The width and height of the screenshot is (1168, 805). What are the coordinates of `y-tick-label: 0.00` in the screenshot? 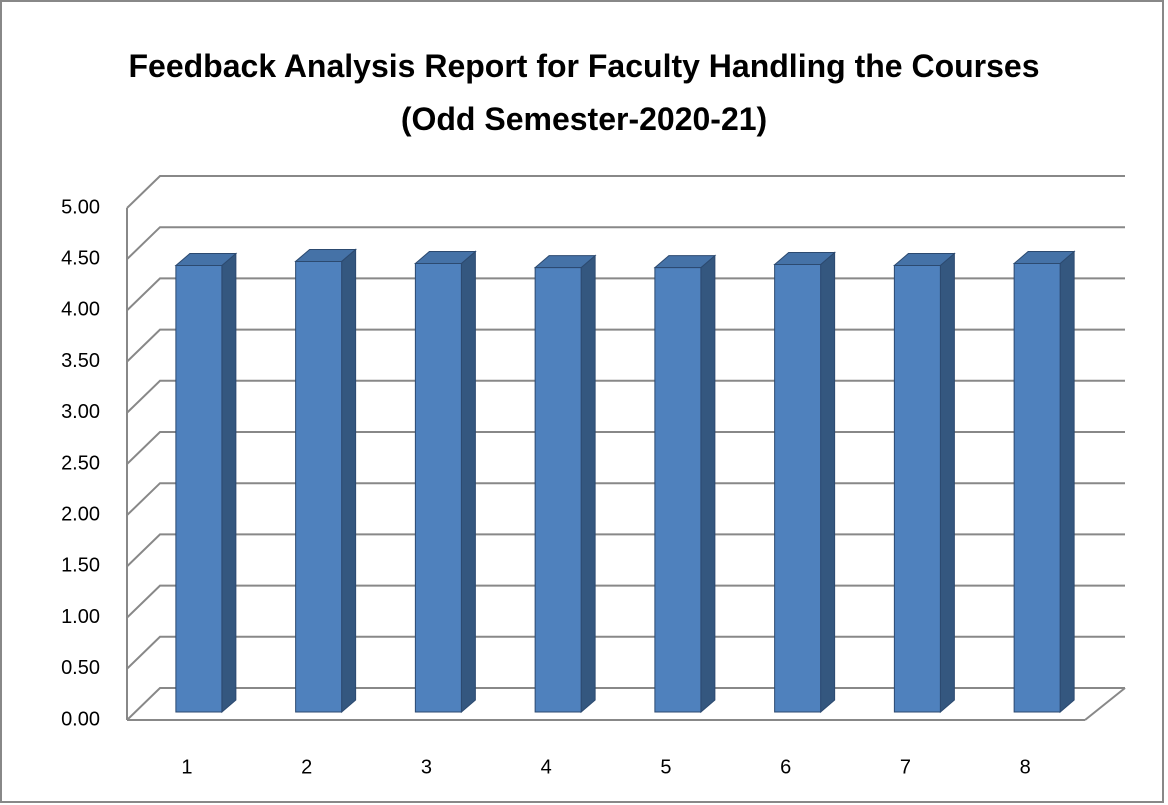 It's located at (80, 719).